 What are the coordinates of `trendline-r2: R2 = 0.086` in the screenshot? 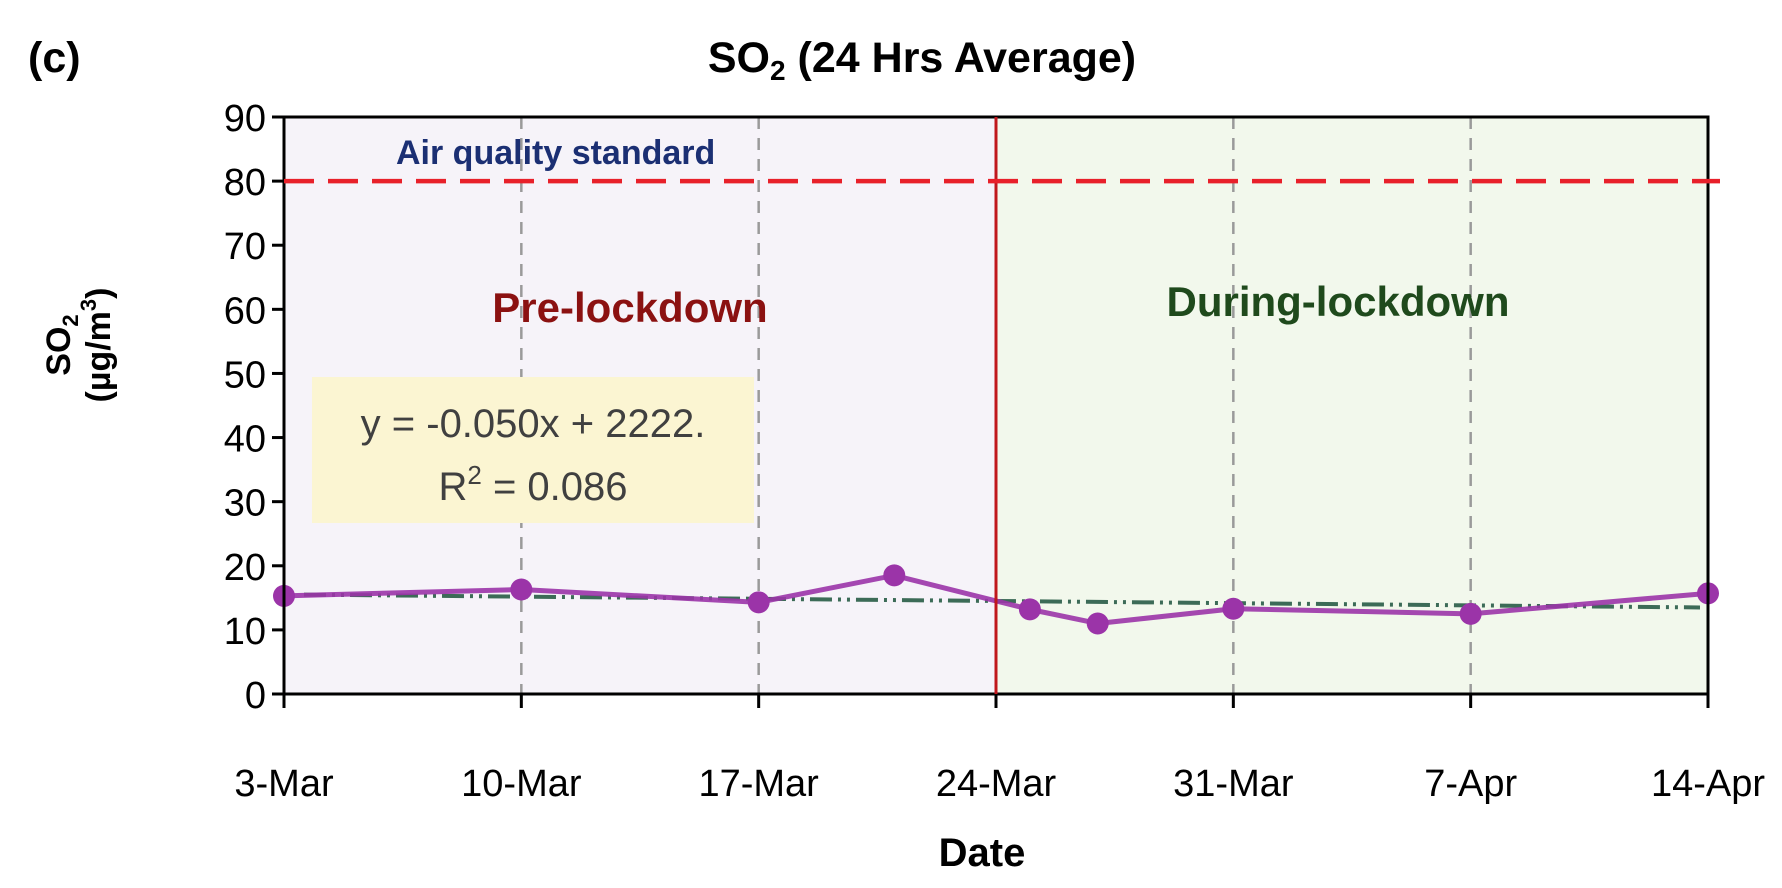 It's located at (532, 484).